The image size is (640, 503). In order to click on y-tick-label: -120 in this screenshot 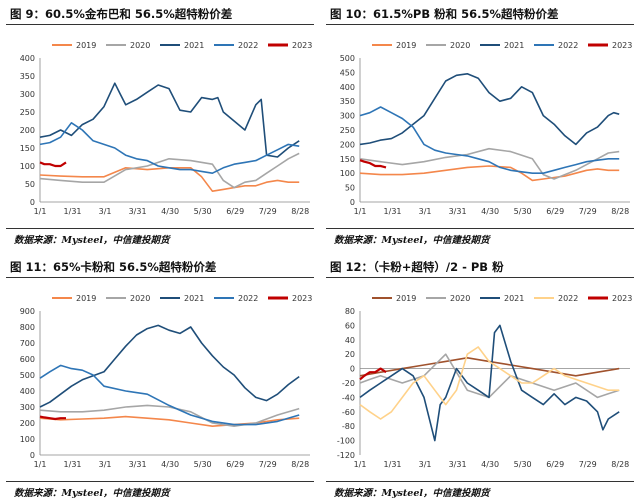, I will do `click(346, 455)`.